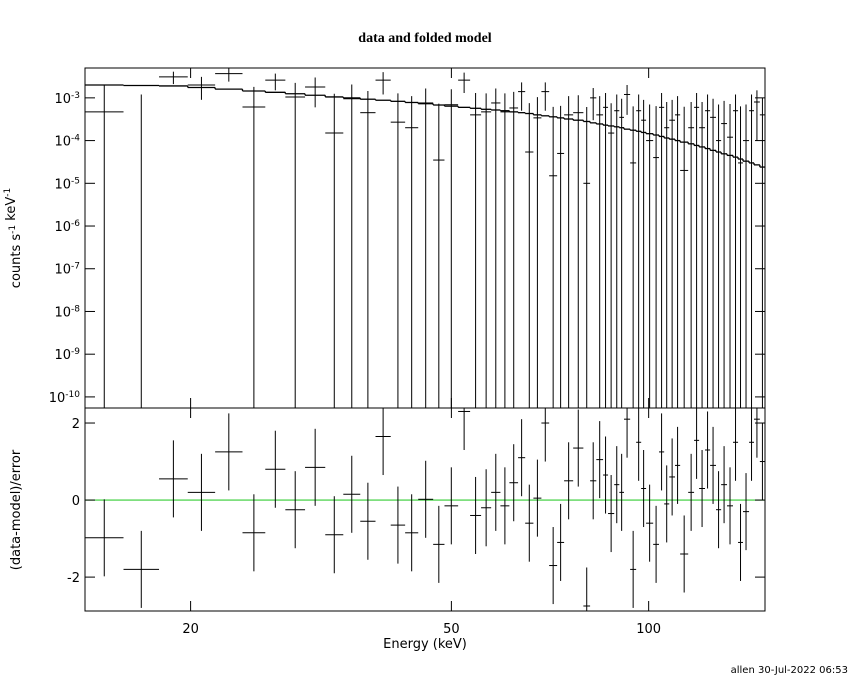 This screenshot has height=680, width=850. Describe the element at coordinates (13, 238) in the screenshot. I see `y-axis-label: counts s-1 keV-1` at that location.